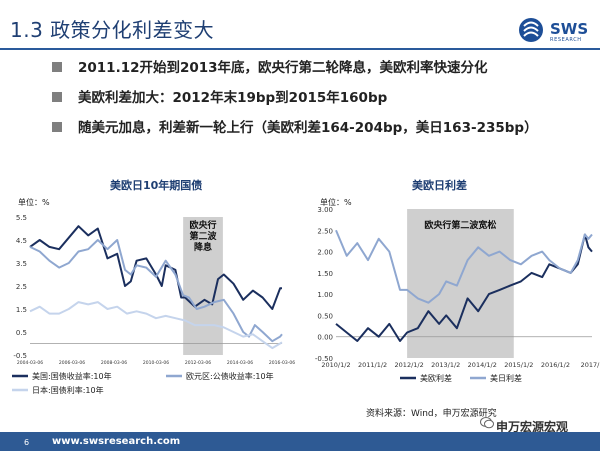 The height and width of the screenshot is (451, 600). What do you see at coordinates (325, 316) in the screenshot?
I see `y-tick-label: 0.50` at bounding box center [325, 316].